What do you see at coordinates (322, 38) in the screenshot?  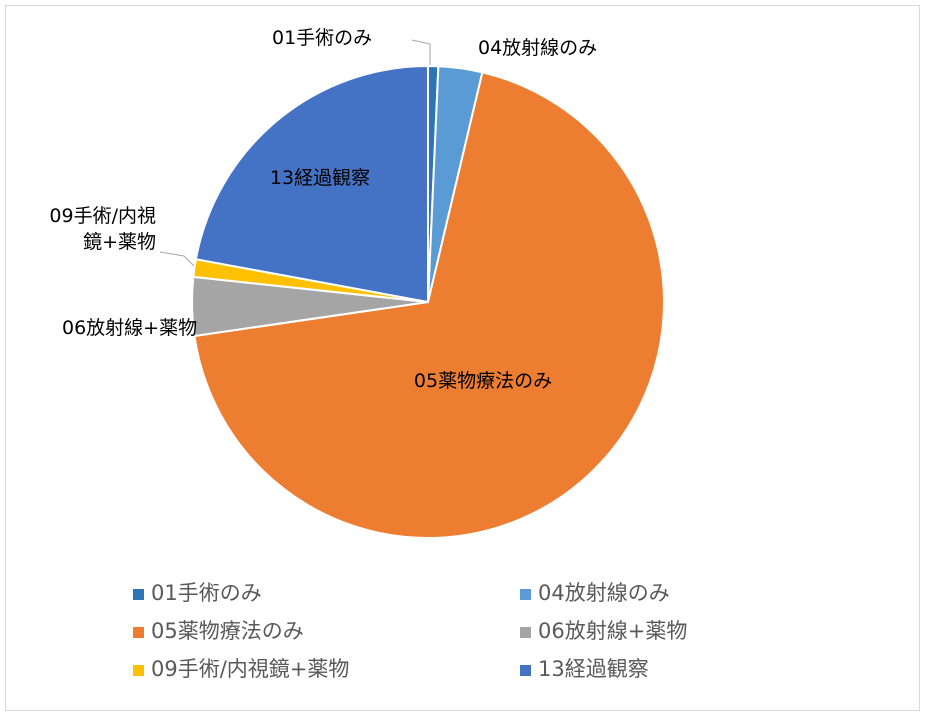 I see `data-label: 01手術のみ` at bounding box center [322, 38].